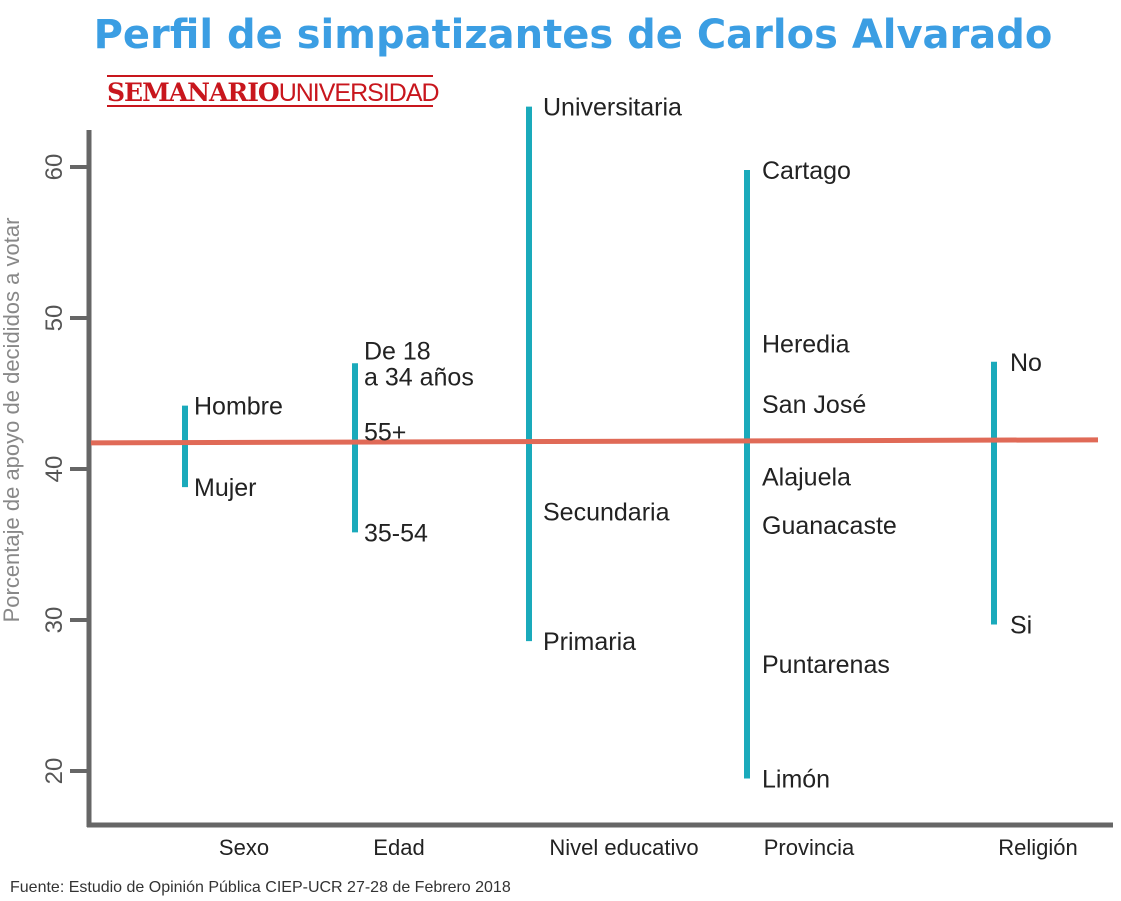 The width and height of the screenshot is (1121, 901). What do you see at coordinates (54, 167) in the screenshot?
I see `y-tick-label: 60` at bounding box center [54, 167].